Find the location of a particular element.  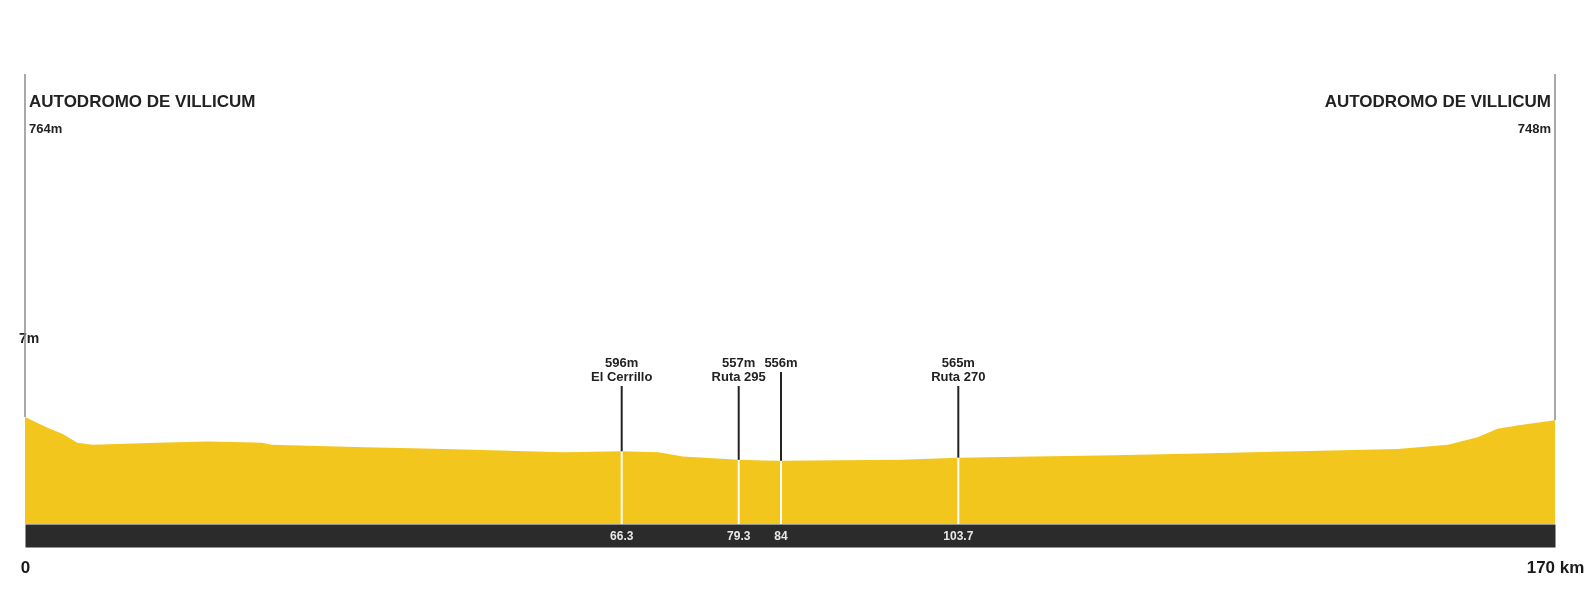

ref-line-label: 66.3 is located at coordinates (622, 535).